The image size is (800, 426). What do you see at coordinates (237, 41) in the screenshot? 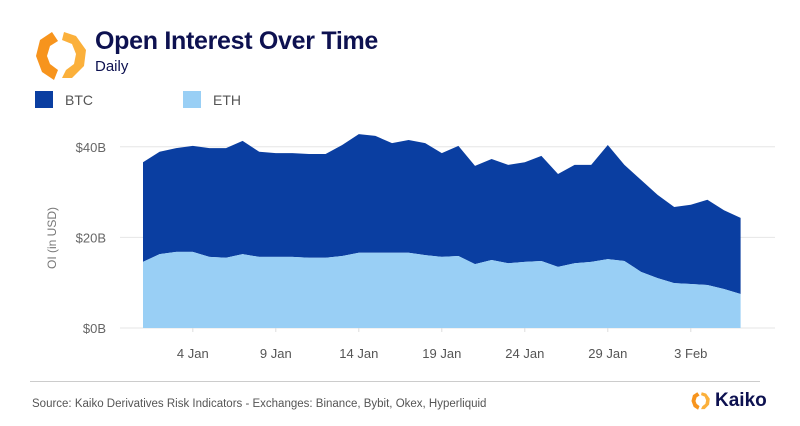
I see `chart-title: Open Interest Over Time` at bounding box center [237, 41].